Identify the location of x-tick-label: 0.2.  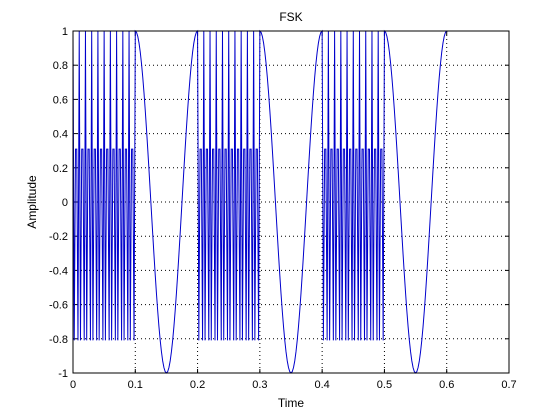
(197, 385).